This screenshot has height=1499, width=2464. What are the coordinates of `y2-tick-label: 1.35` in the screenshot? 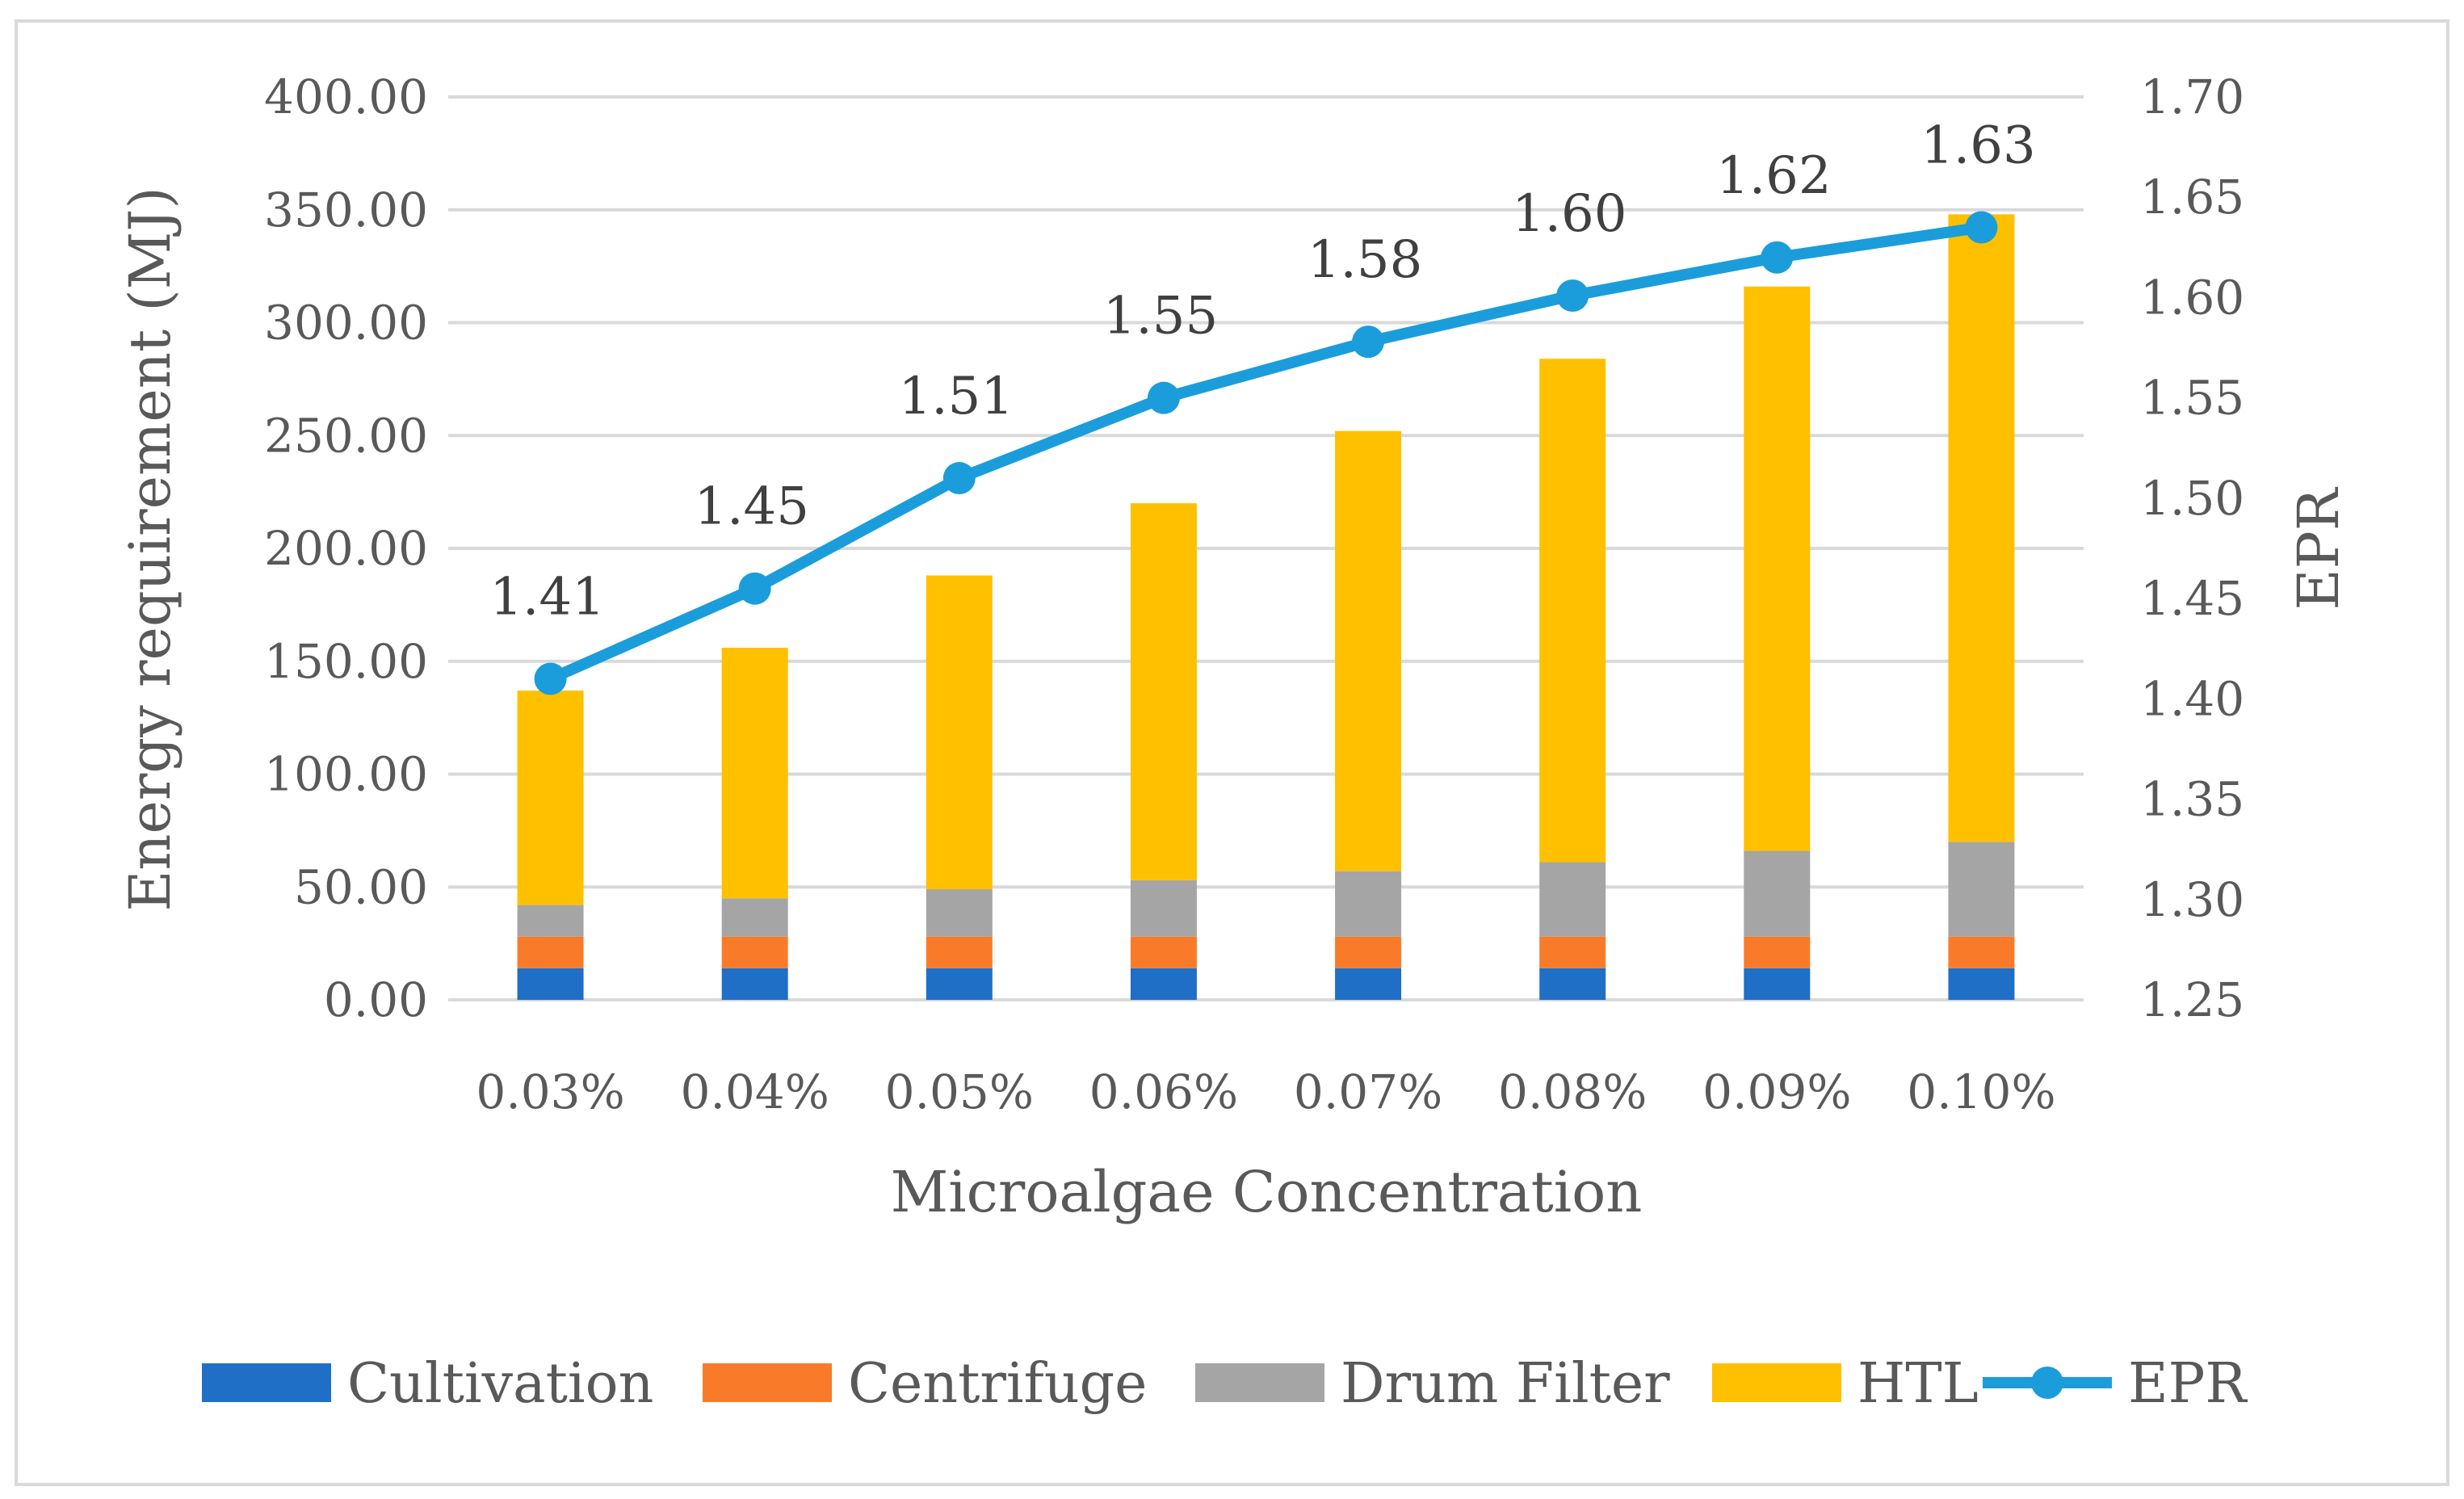 It's located at (2192, 799).